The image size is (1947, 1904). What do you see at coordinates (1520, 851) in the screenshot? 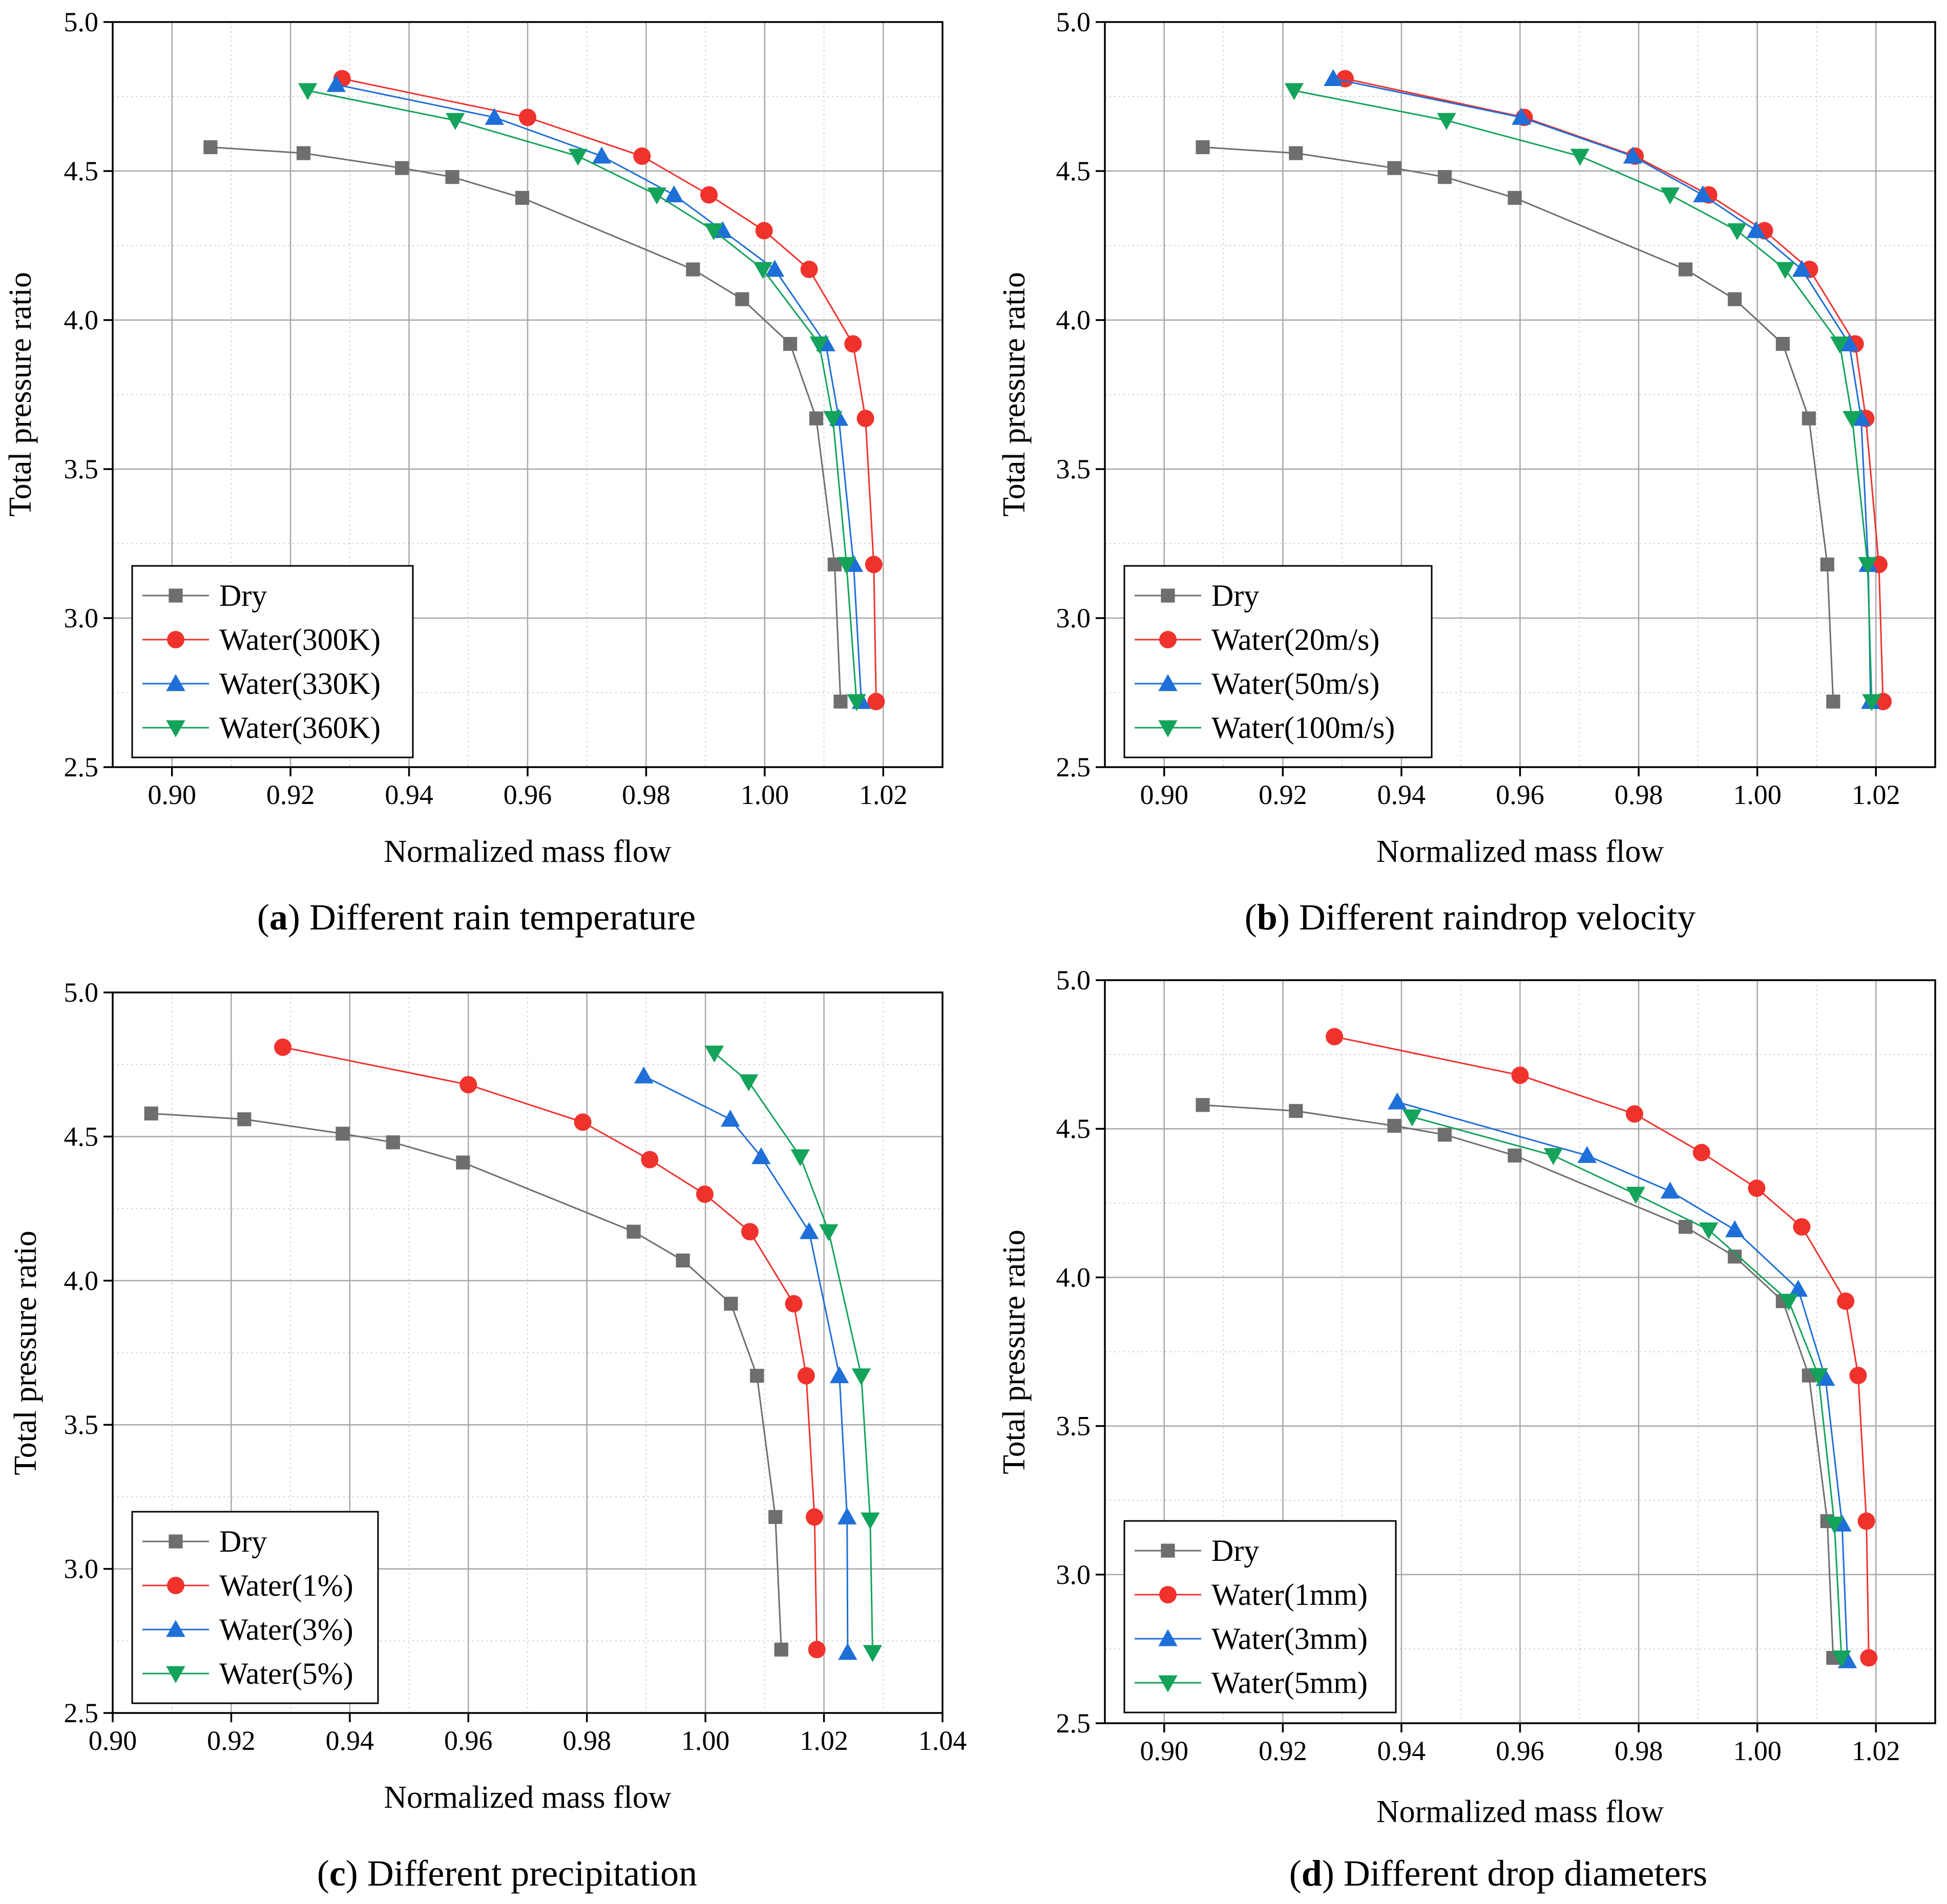
I see `x-axis-label: Normalized mass flow` at bounding box center [1520, 851].